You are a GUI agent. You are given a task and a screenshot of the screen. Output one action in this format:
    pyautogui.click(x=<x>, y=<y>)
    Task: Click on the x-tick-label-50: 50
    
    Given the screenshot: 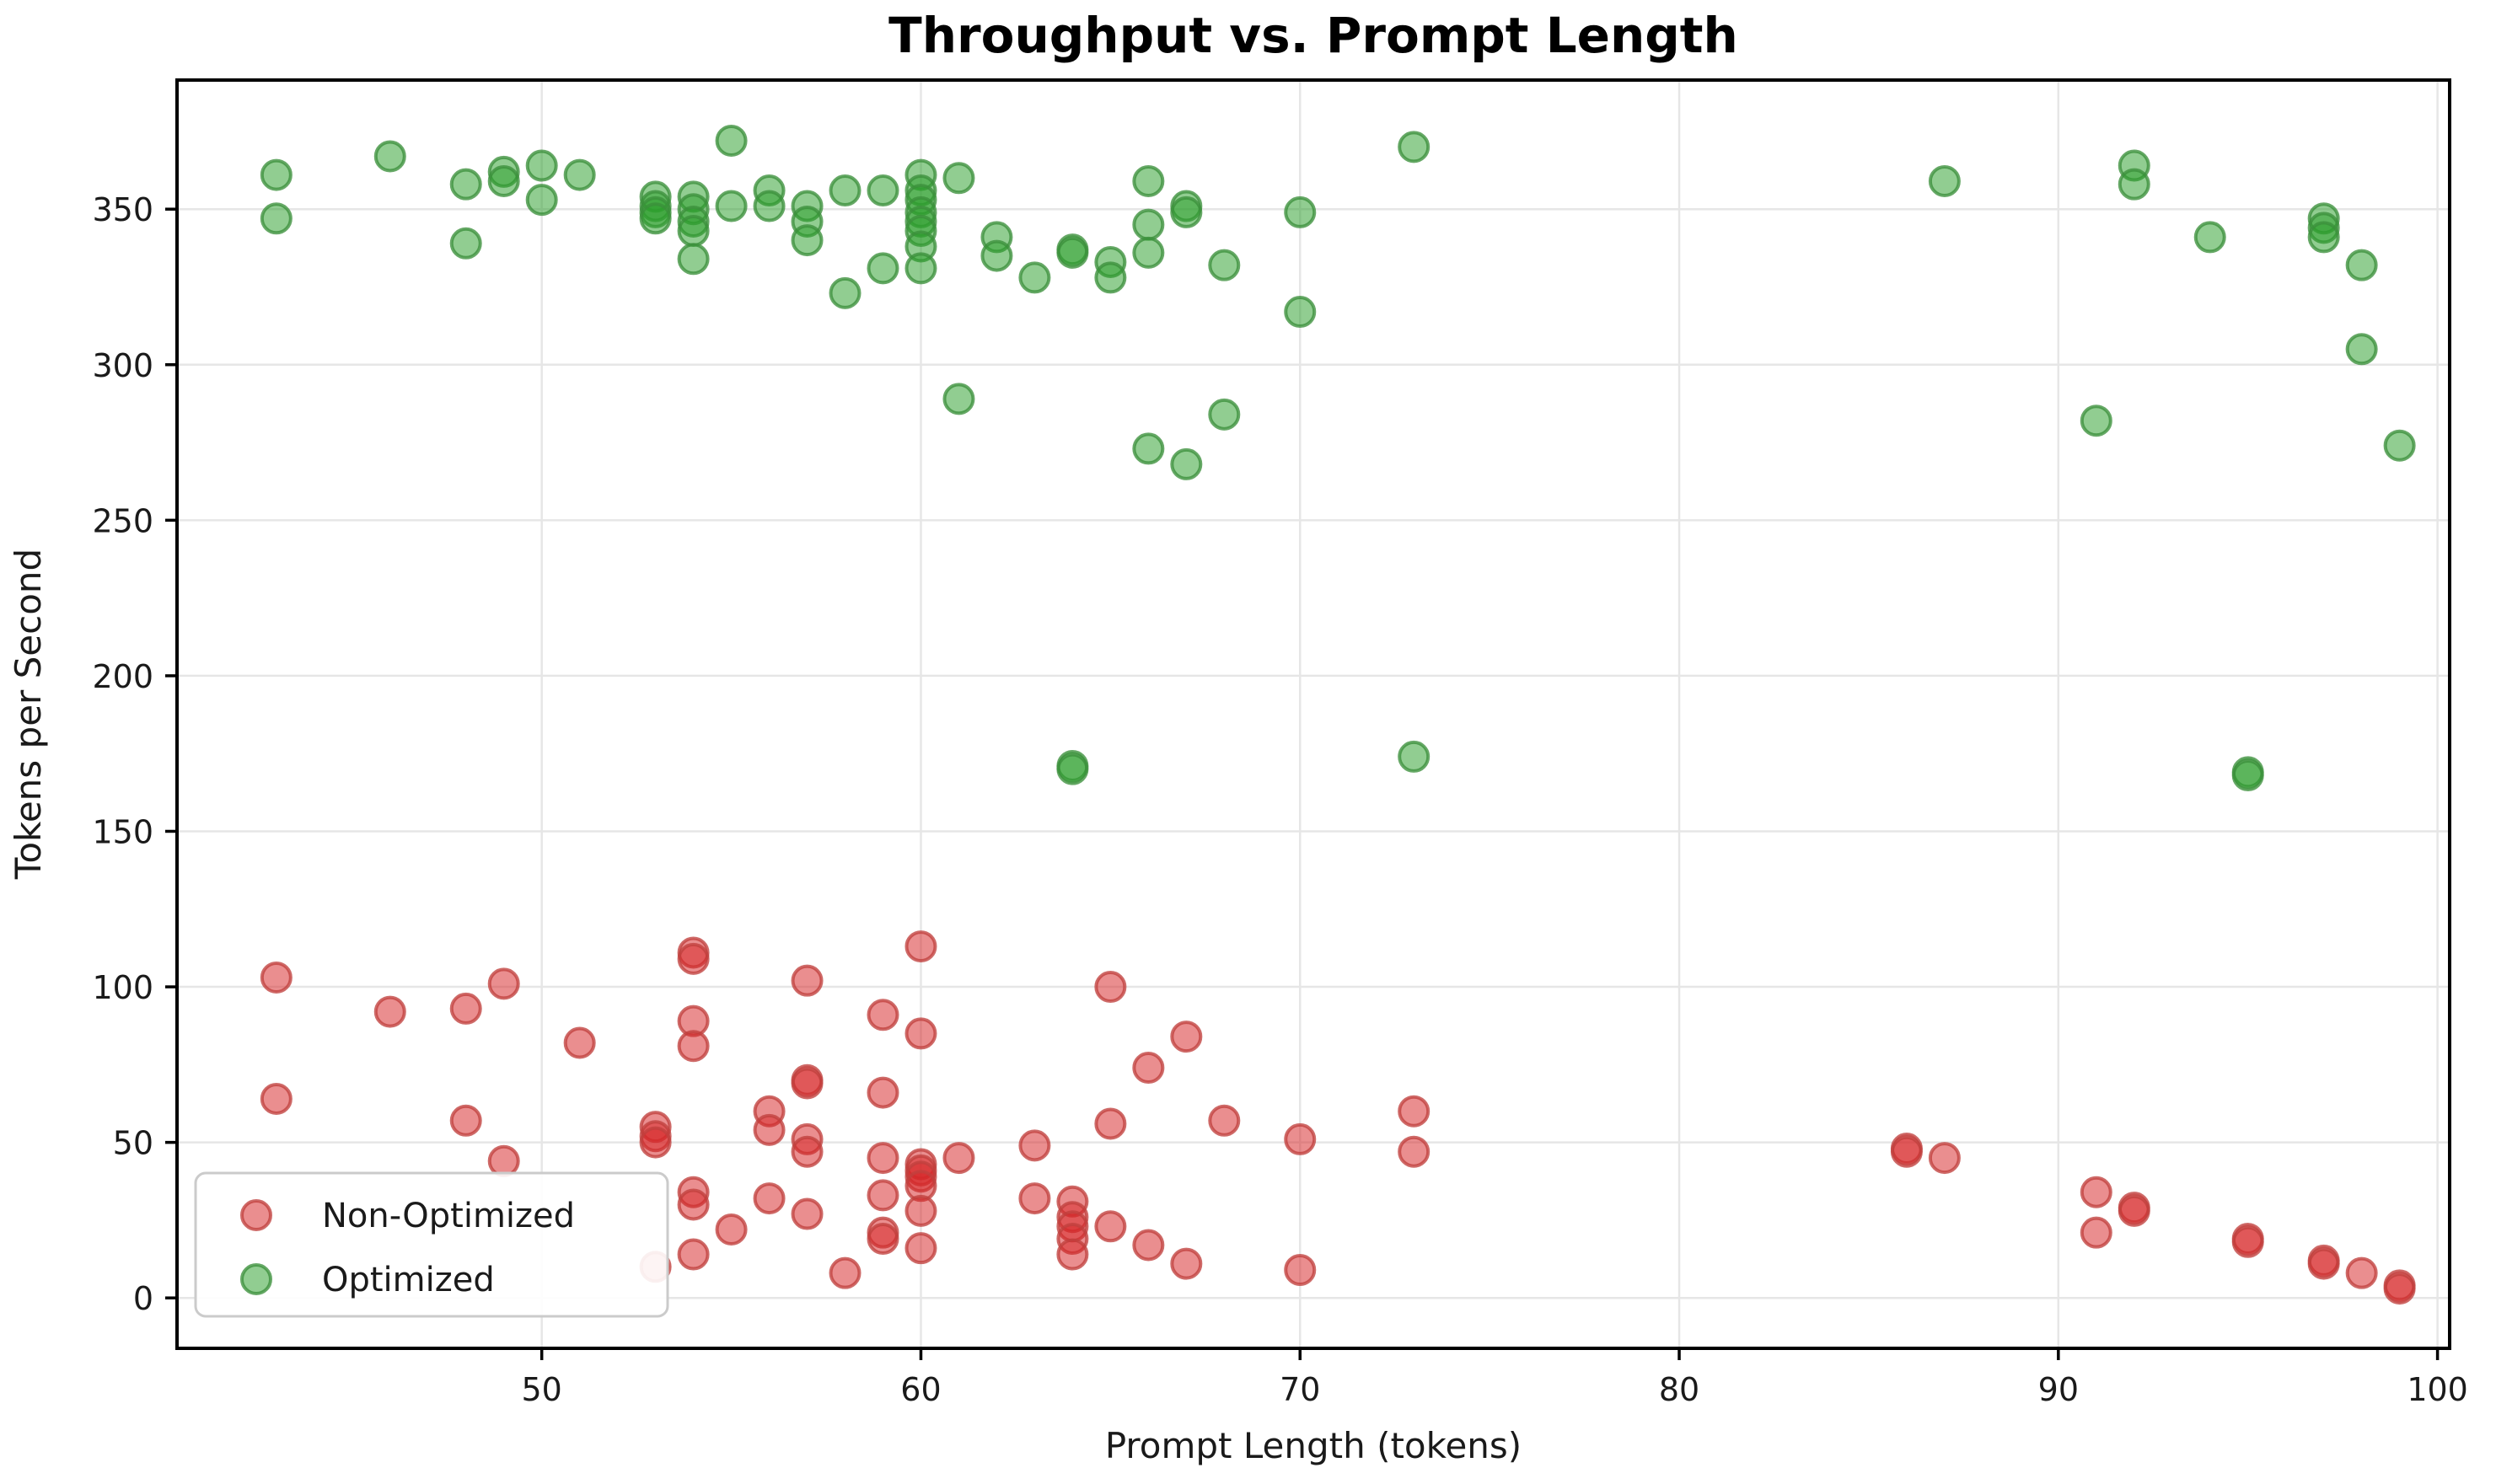 What is the action you would take?
    pyautogui.click(x=542, y=1389)
    